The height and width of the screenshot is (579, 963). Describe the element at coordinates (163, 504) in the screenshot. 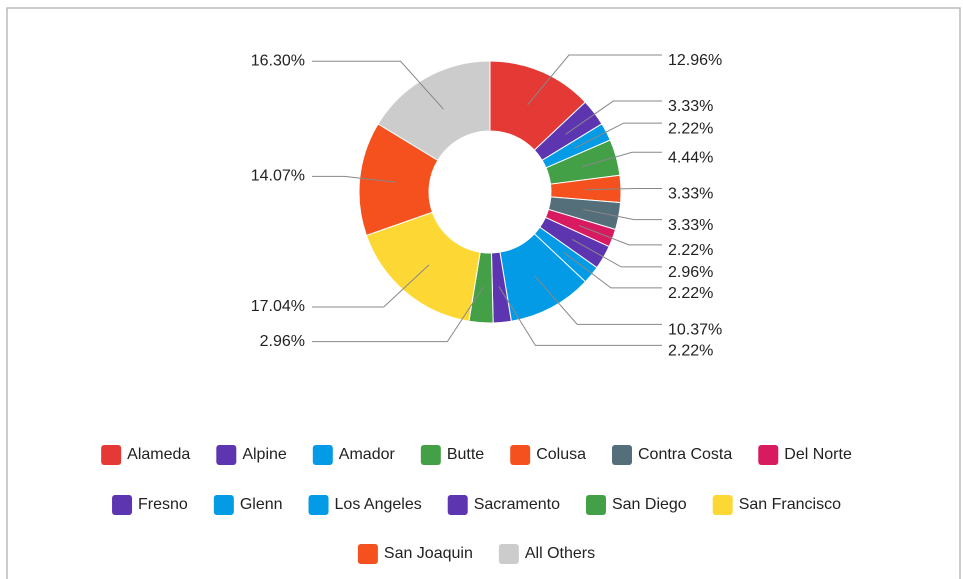

I see `legend-label: Fresno` at that location.